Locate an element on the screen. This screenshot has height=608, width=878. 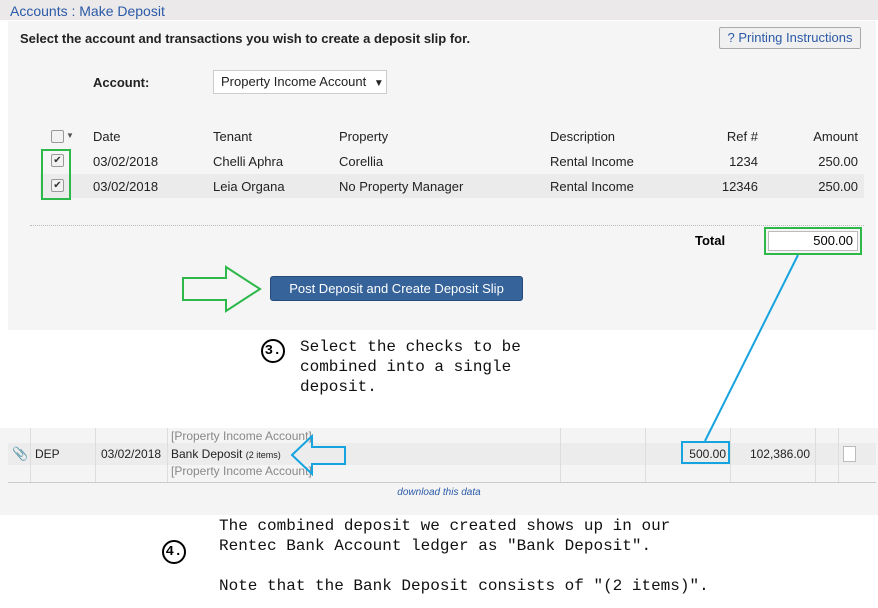
ledger-row is located at coordinates (442, 454).